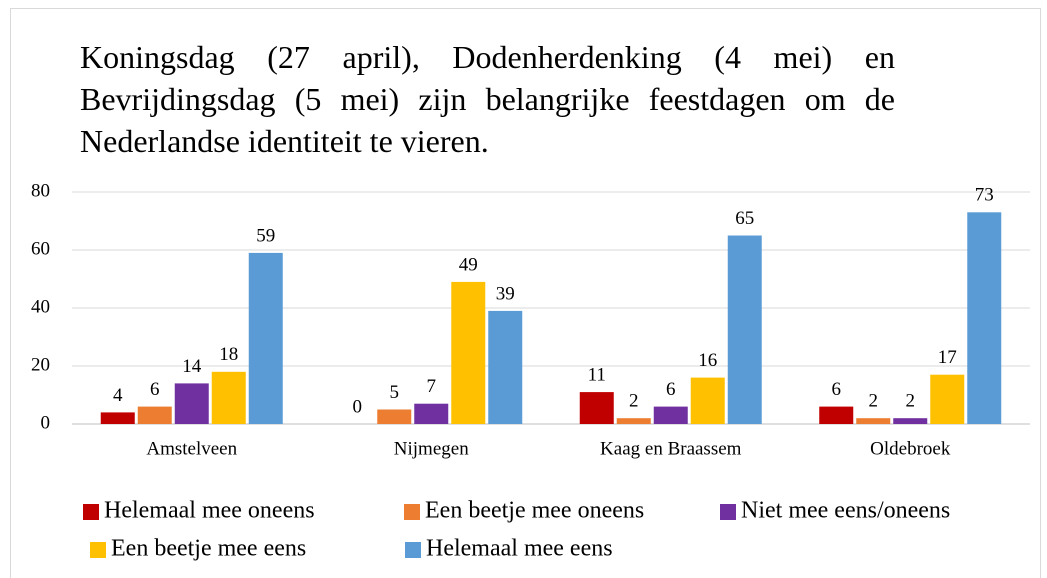  I want to click on x-tick-label: Oldebroek, so click(910, 448).